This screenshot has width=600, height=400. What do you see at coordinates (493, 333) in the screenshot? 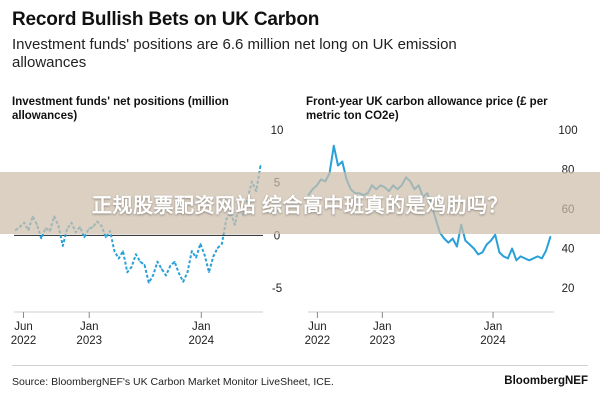
I see `price-x-tick-label: Jan 2024` at bounding box center [493, 333].